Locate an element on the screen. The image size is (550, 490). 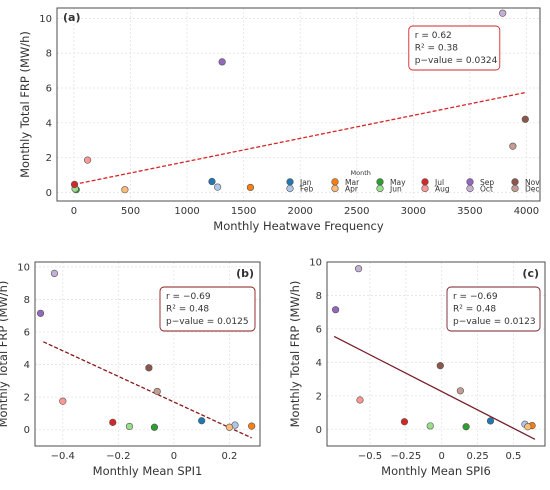
legend-item-aug: Aug is located at coordinates (435, 188).